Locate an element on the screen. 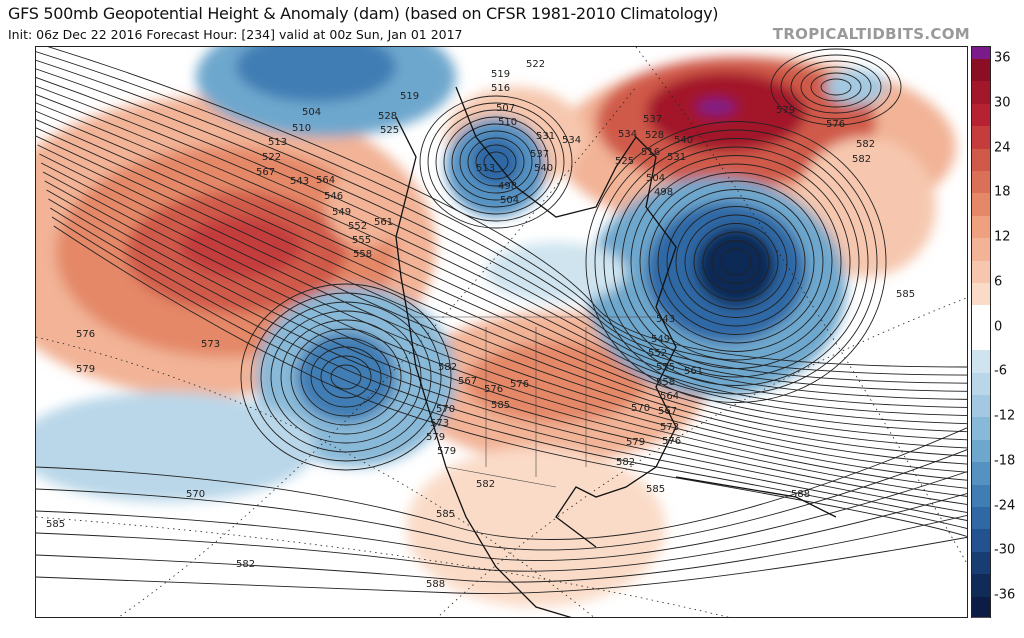 The width and height of the screenshot is (1024, 638). colorbar-tick-label: -24 is located at coordinates (1005, 505).